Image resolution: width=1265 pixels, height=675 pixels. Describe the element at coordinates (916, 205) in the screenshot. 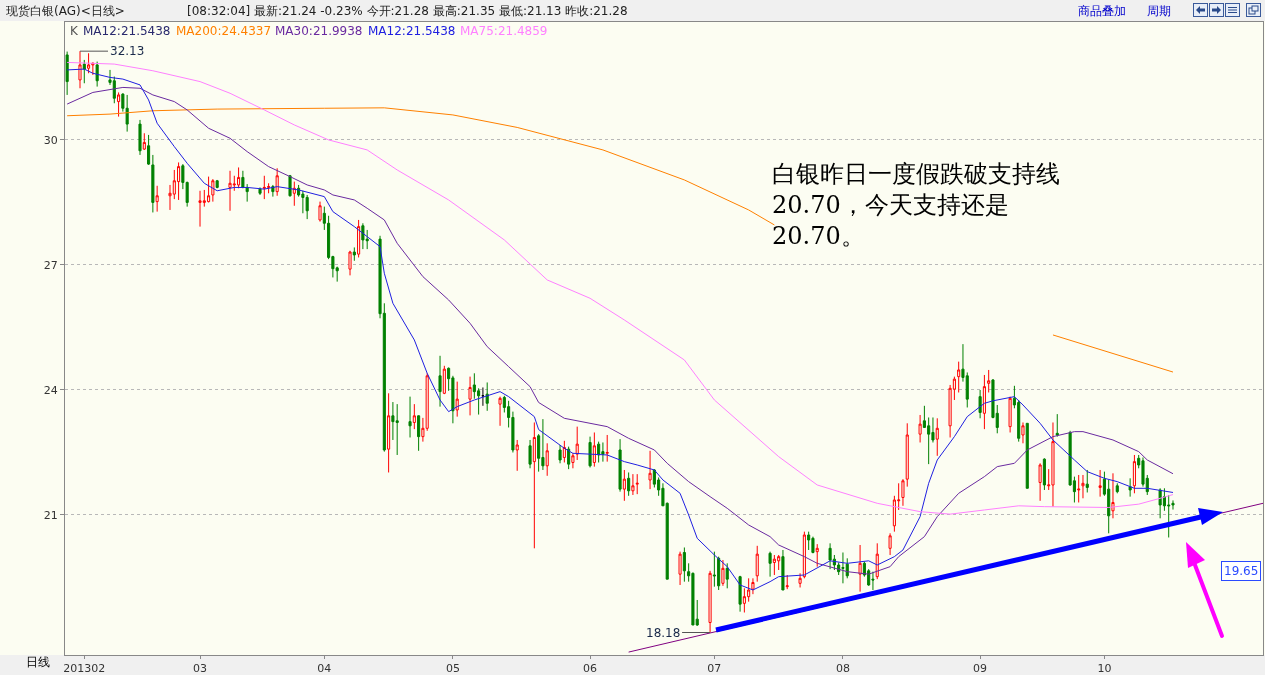

I see `annotation: 白银昨日一度假跌破支持线 20.70，今天支持还是 20.70。` at that location.